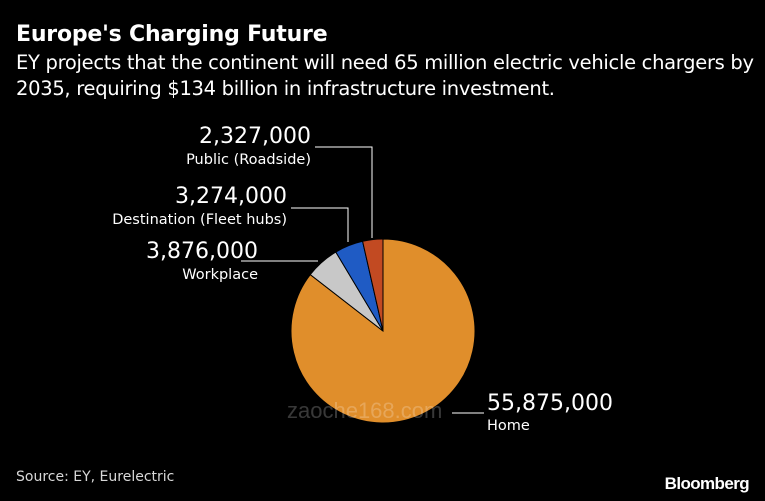 The width and height of the screenshot is (765, 501). I want to click on pie-slice-public, so click(372, 285).